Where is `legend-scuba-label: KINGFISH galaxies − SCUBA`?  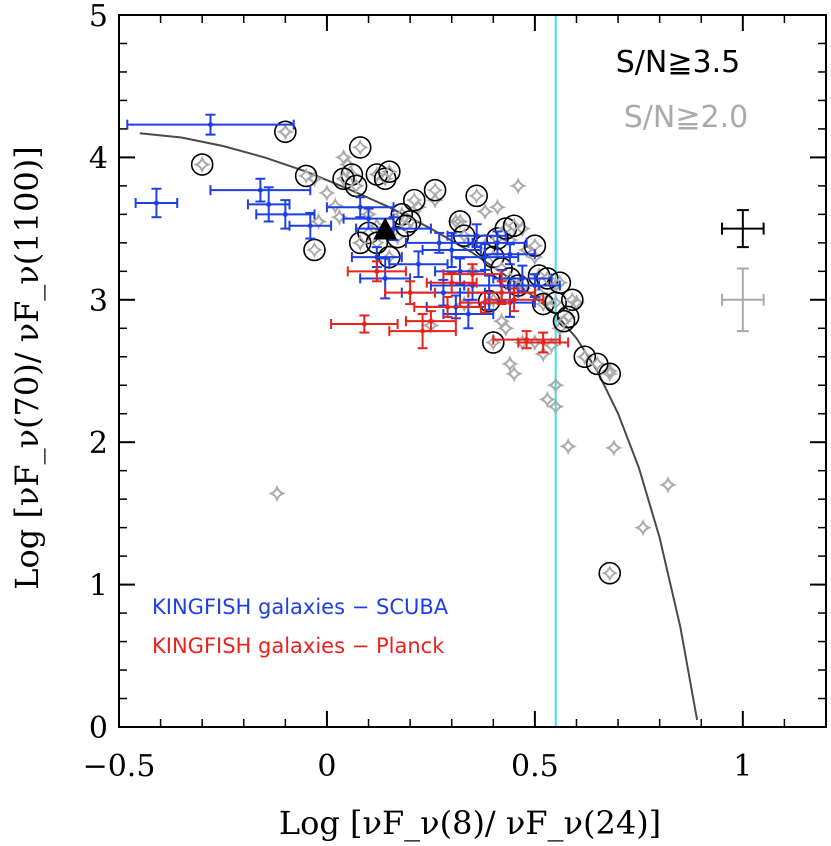
legend-scuba-label: KINGFISH galaxies − SCUBA is located at coordinates (300, 607).